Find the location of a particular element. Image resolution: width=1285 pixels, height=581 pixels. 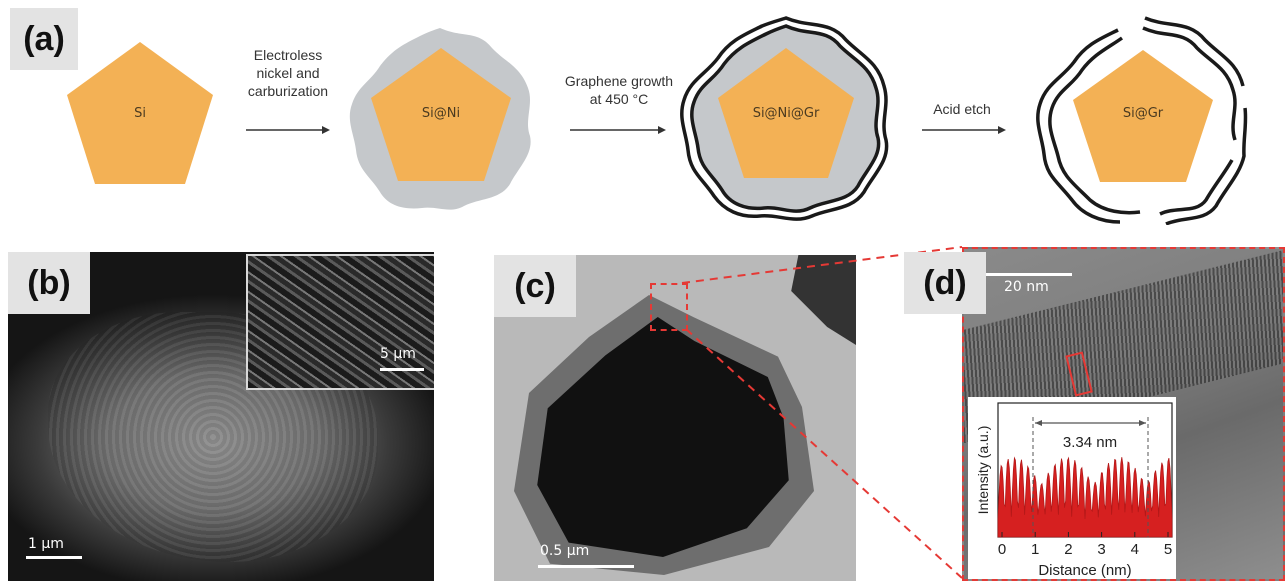

step-1-line-1: Electroless is located at coordinates (288, 55).